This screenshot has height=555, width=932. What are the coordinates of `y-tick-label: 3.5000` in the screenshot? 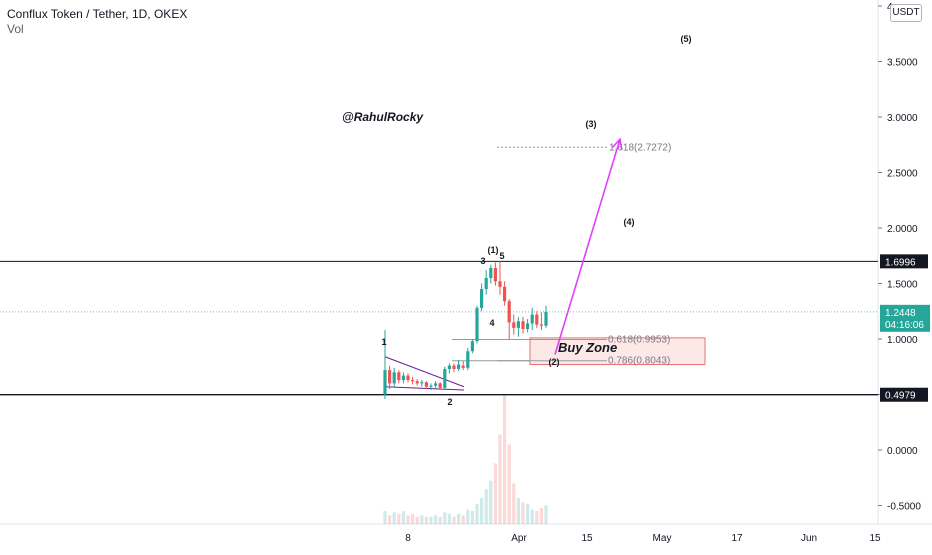 It's located at (902, 63).